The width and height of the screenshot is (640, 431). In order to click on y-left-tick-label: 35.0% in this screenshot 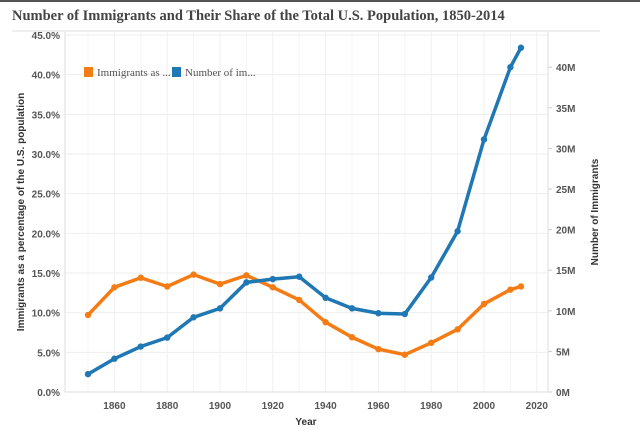, I will do `click(46, 115)`.